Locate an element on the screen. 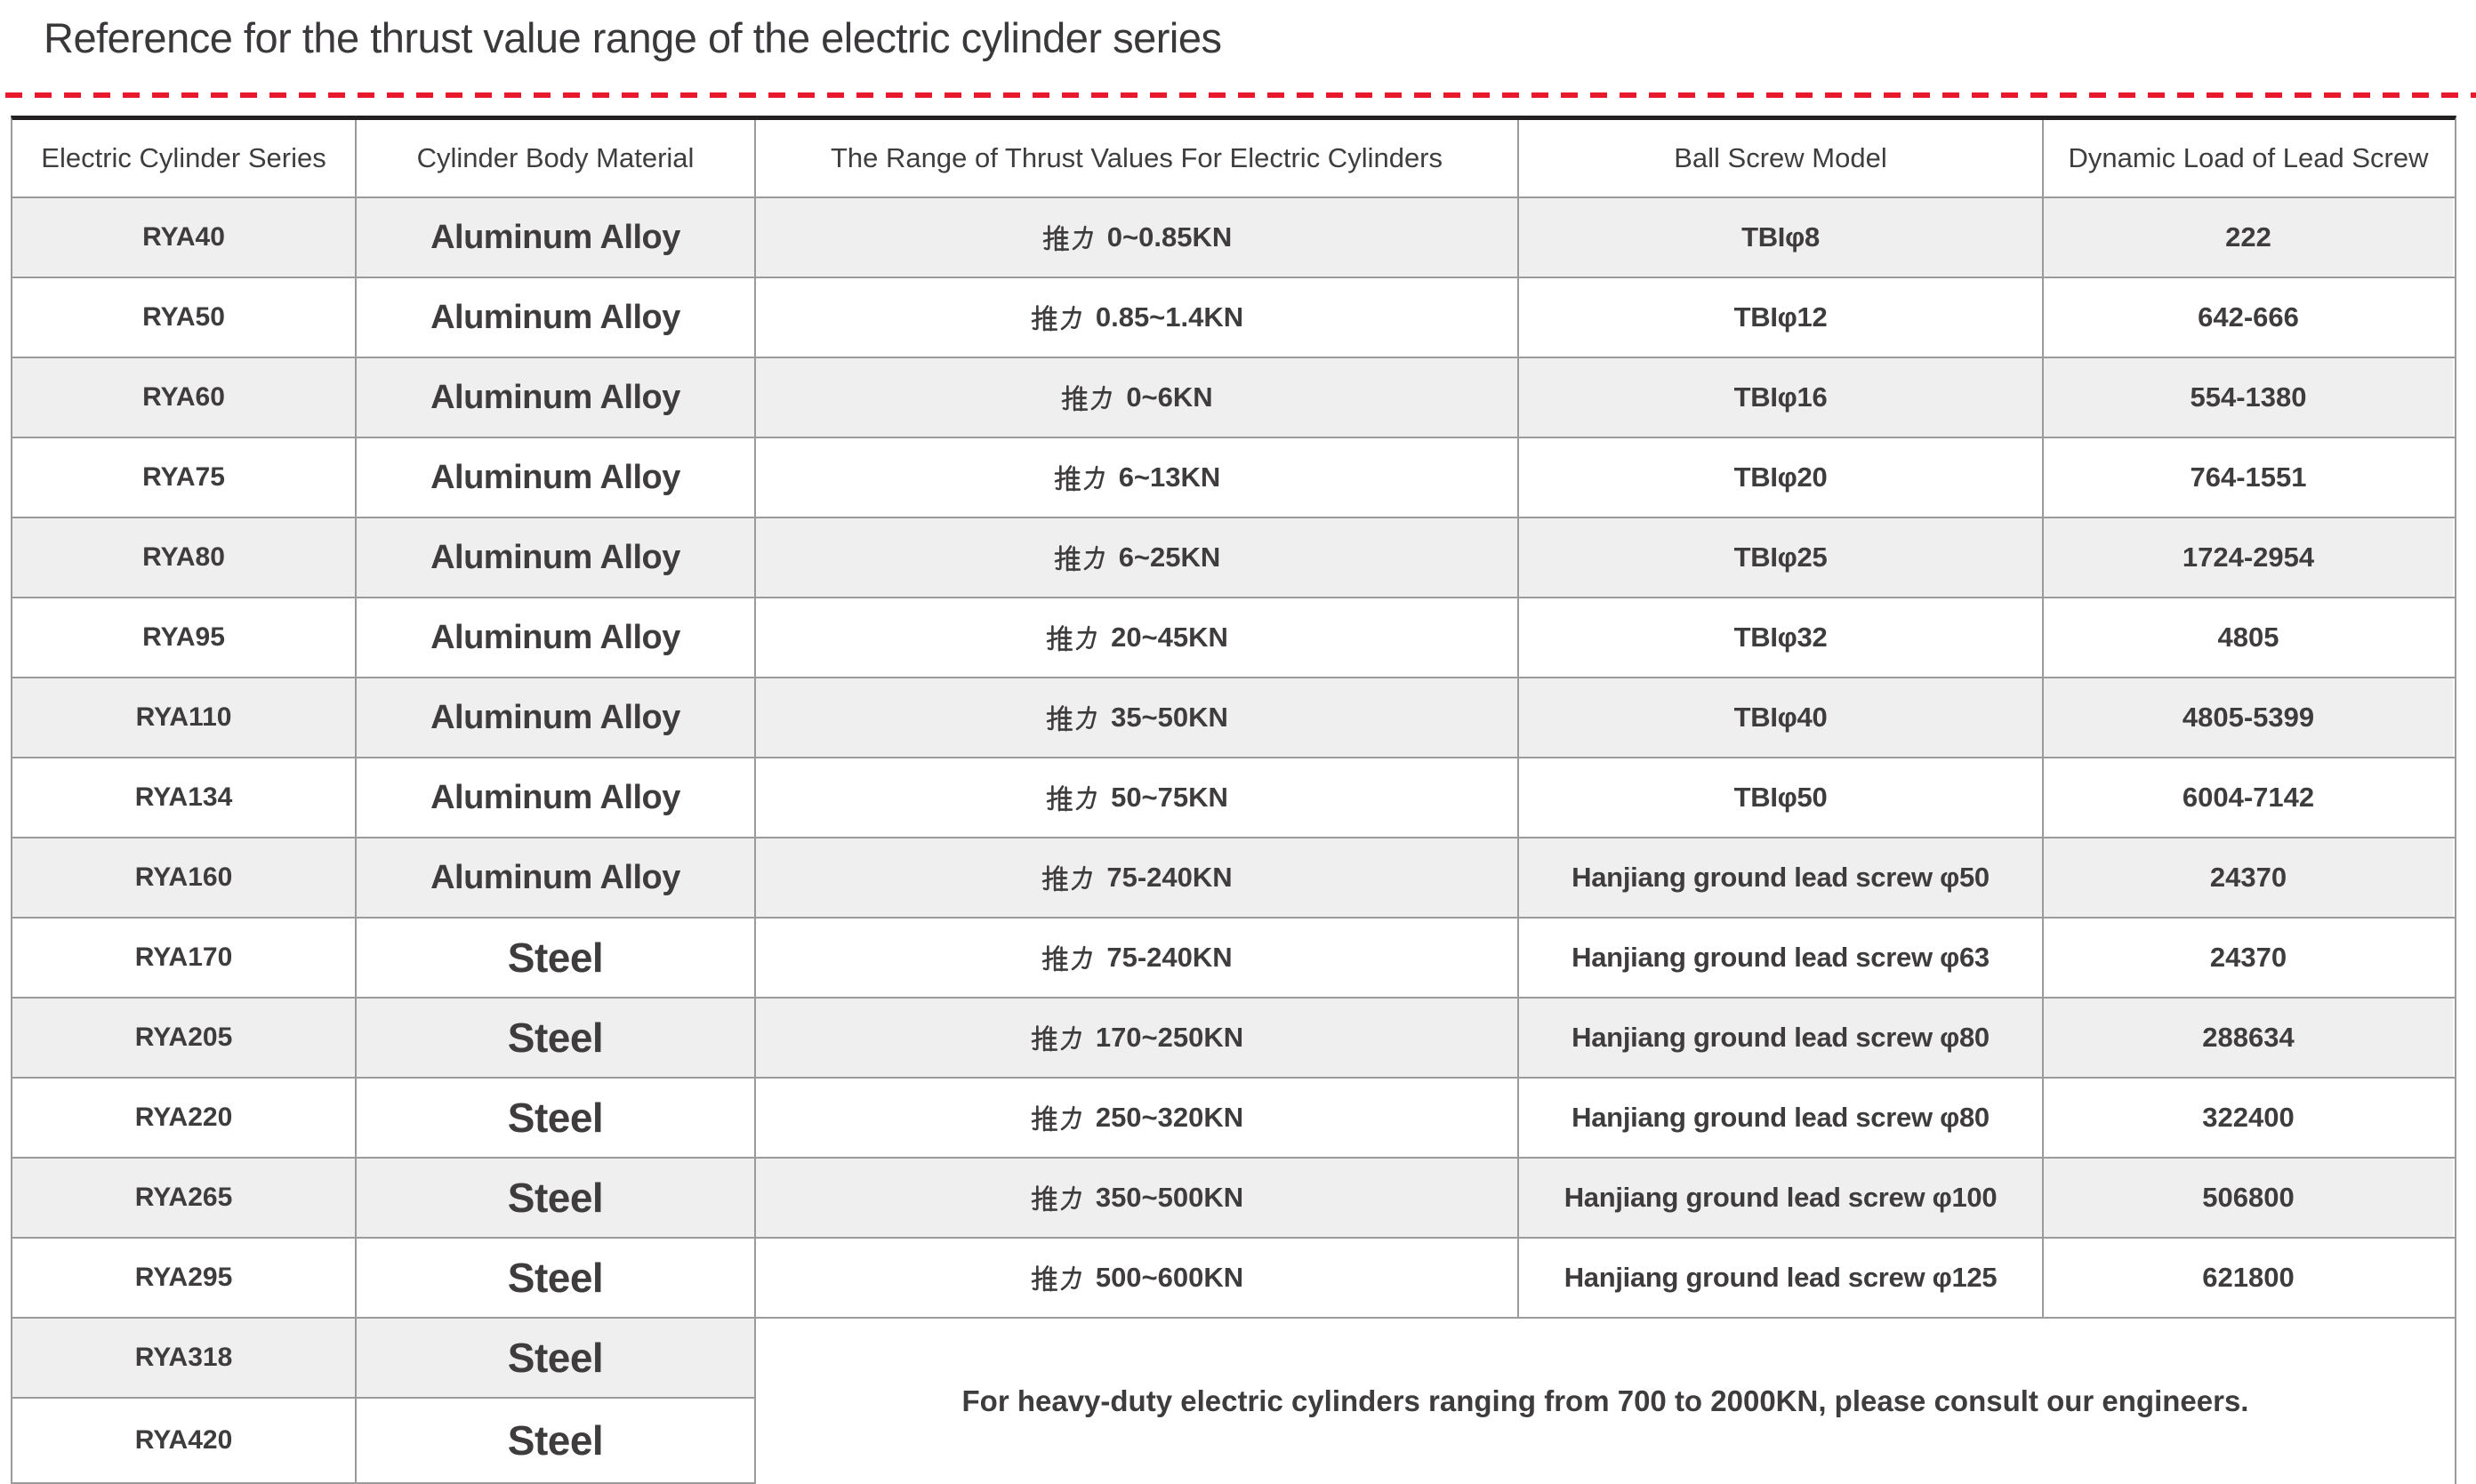 This screenshot has width=2476, height=1484. cell-thrust: 75-240KN is located at coordinates (1138, 877).